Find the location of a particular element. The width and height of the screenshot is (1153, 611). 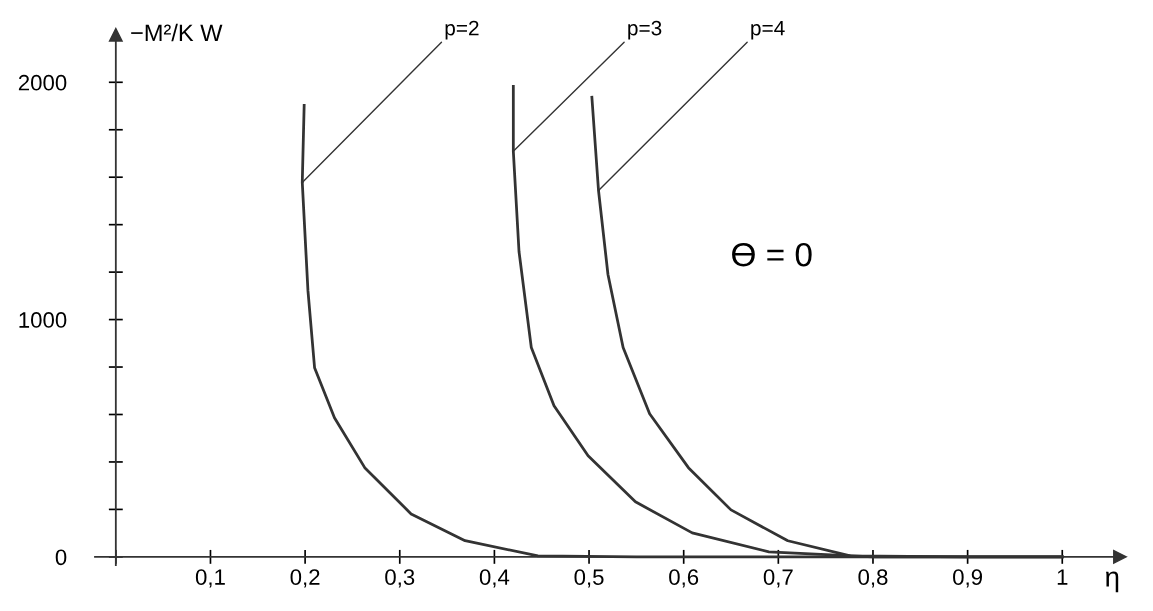

text: p=4 is located at coordinates (768, 30).